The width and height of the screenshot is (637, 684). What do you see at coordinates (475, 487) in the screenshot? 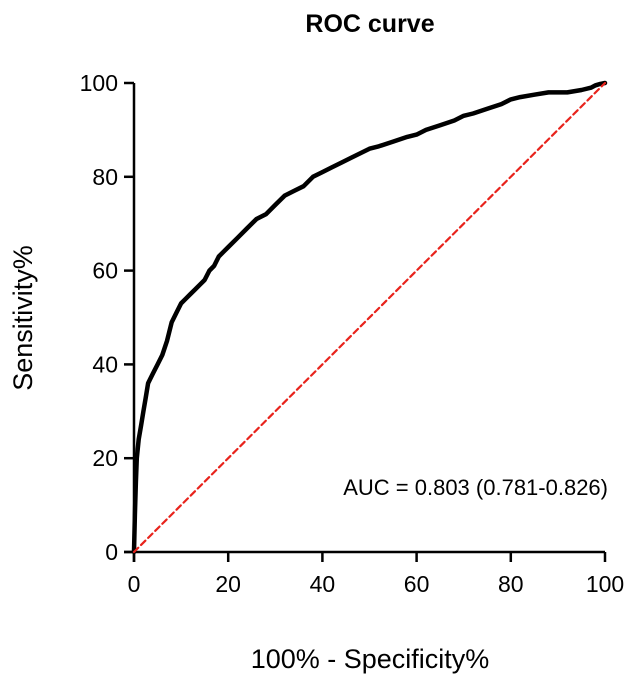
I see `auc-annotation: AUC = 0.803 (0.781-0.826)` at bounding box center [475, 487].